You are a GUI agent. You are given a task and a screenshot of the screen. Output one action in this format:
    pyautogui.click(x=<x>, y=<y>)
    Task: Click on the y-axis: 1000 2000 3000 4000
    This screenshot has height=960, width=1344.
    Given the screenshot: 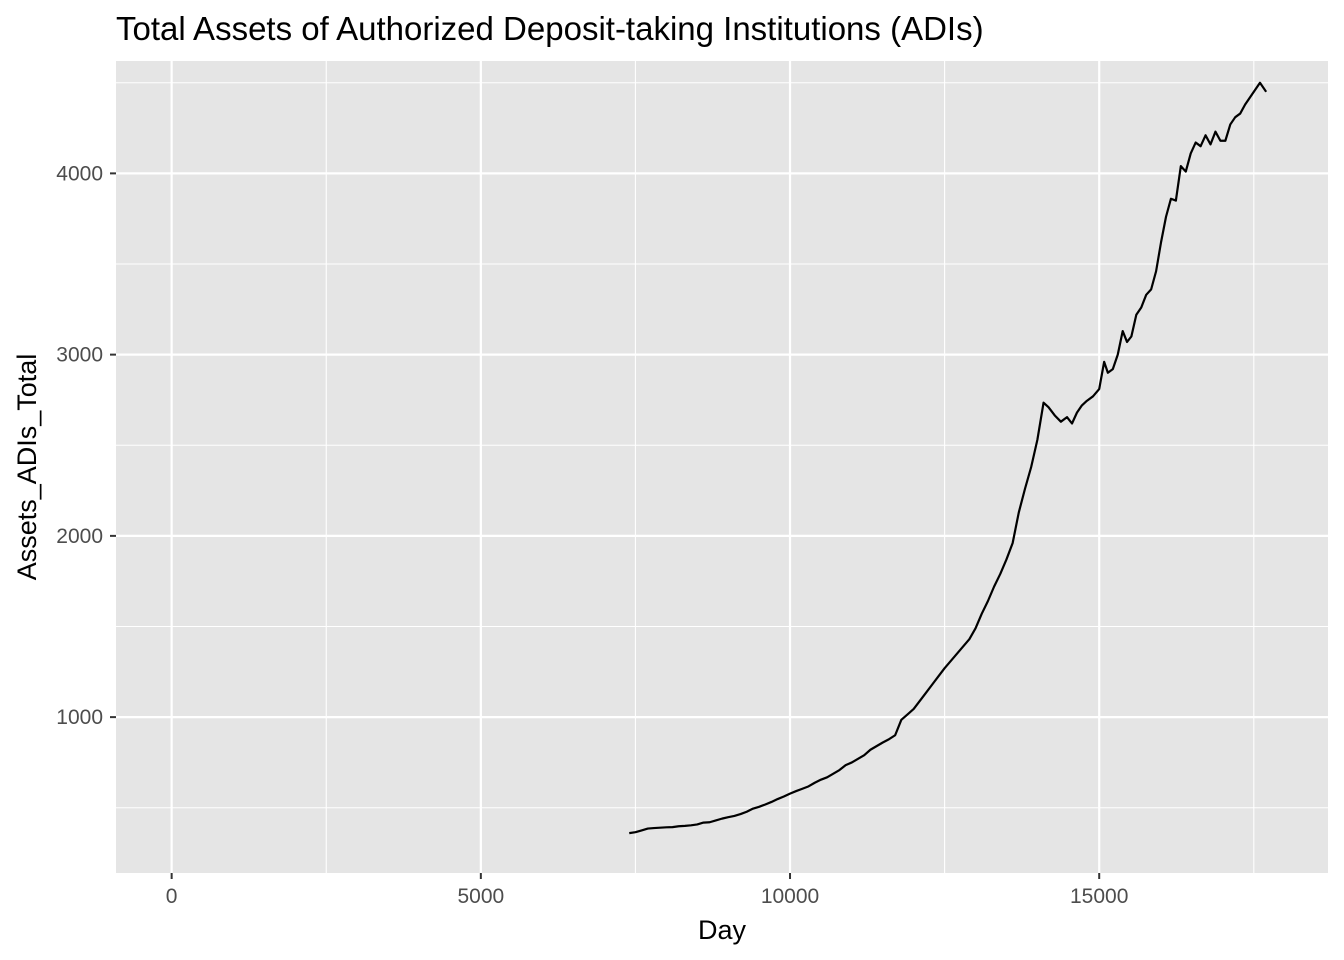 What is the action you would take?
    pyautogui.click(x=86, y=445)
    